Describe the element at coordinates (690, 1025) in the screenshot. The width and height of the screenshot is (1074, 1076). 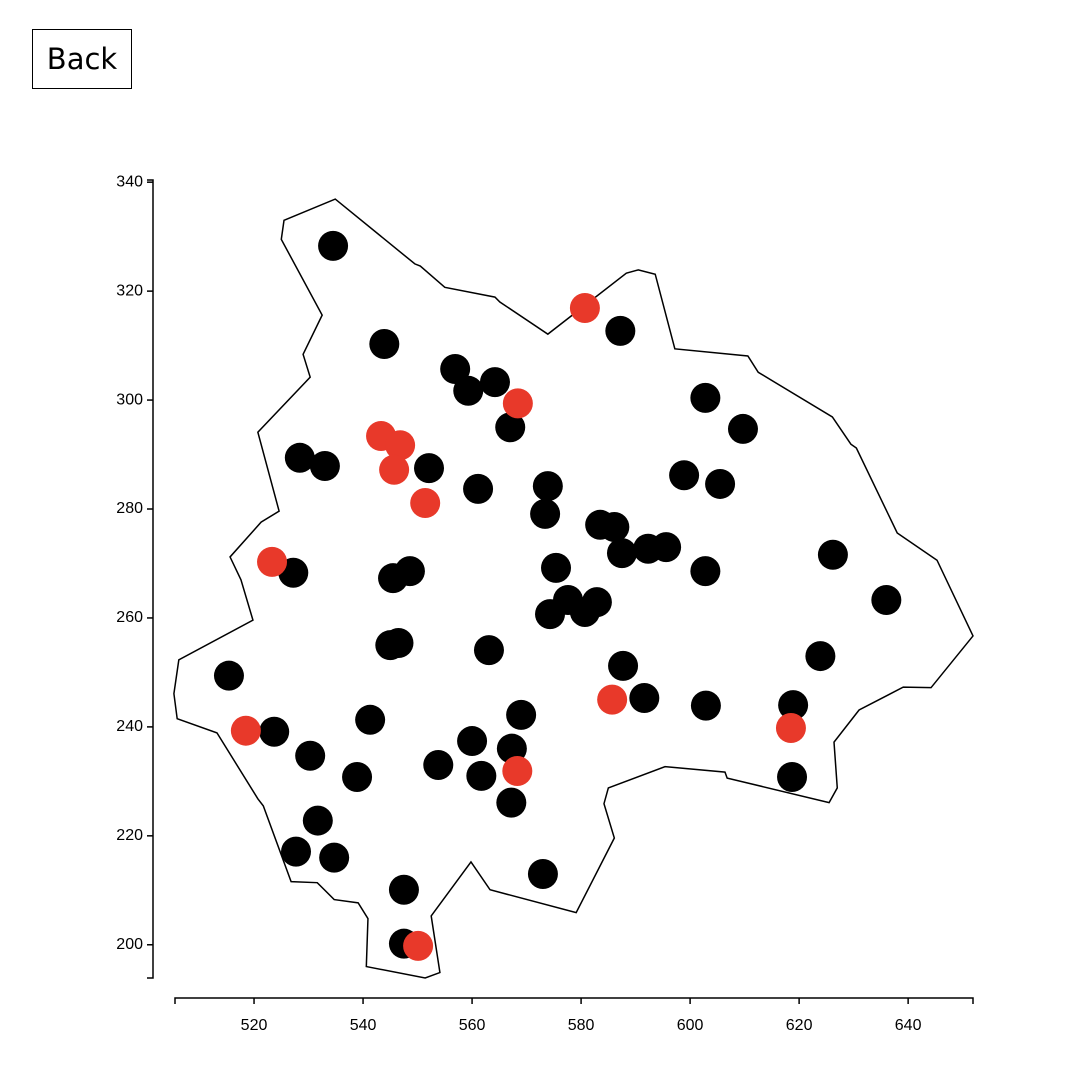
I see `x-tick-label: 600` at that location.